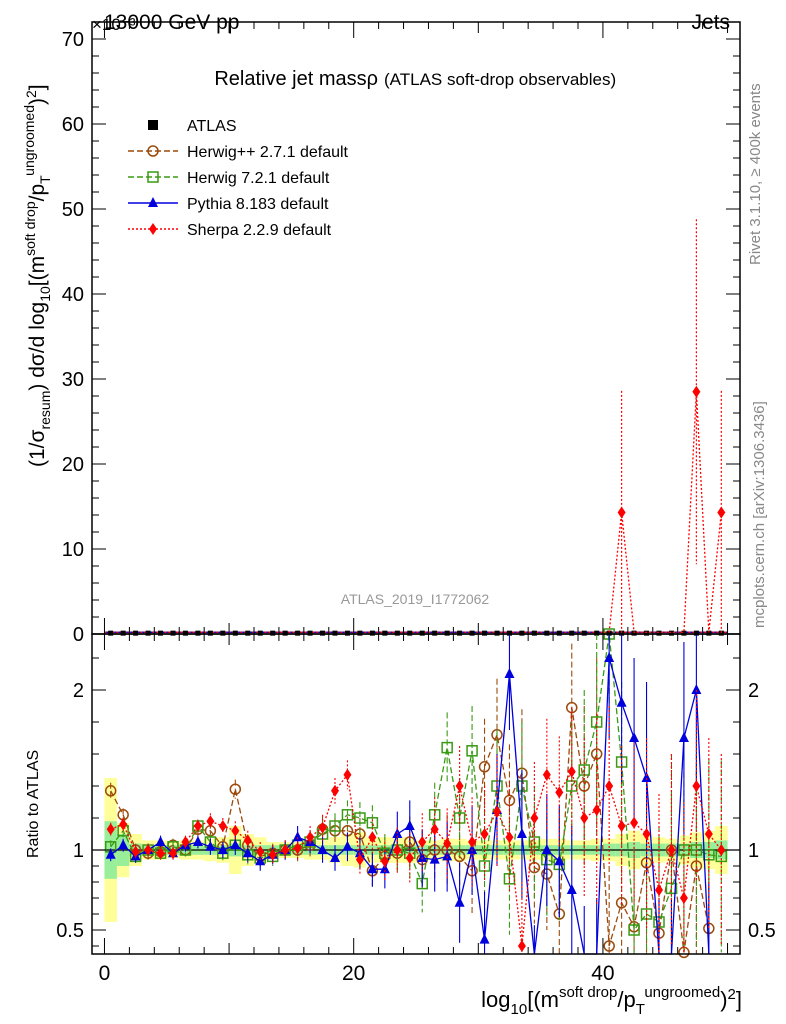  What do you see at coordinates (78, 635) in the screenshot?
I see `y-tick-label-main: 0` at bounding box center [78, 635].